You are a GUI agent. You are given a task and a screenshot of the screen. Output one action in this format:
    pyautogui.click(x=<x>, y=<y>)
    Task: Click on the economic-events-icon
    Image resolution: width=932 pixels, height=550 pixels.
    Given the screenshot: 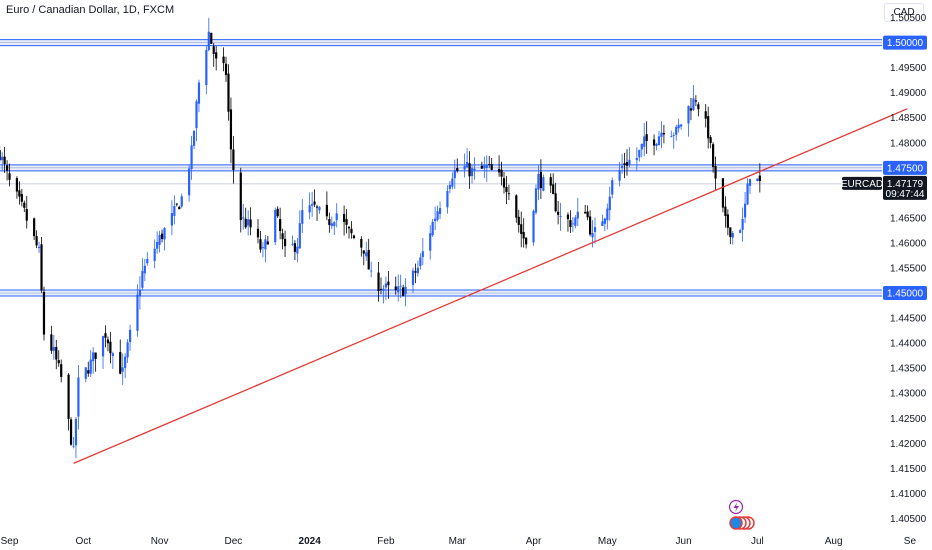 What is the action you would take?
    pyautogui.click(x=742, y=523)
    